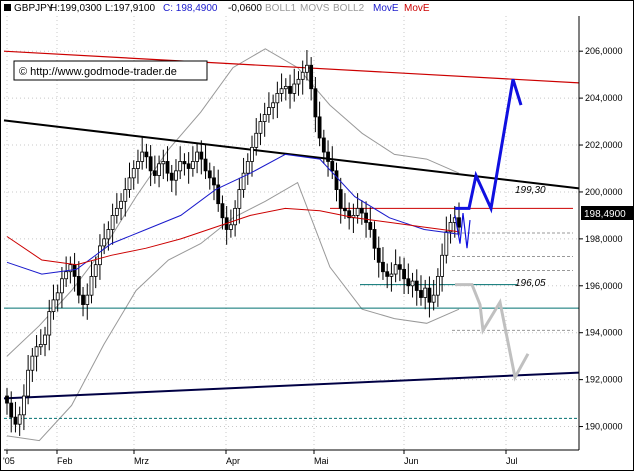  What do you see at coordinates (530, 190) in the screenshot?
I see `level-label-resistance: 199,30` at bounding box center [530, 190].